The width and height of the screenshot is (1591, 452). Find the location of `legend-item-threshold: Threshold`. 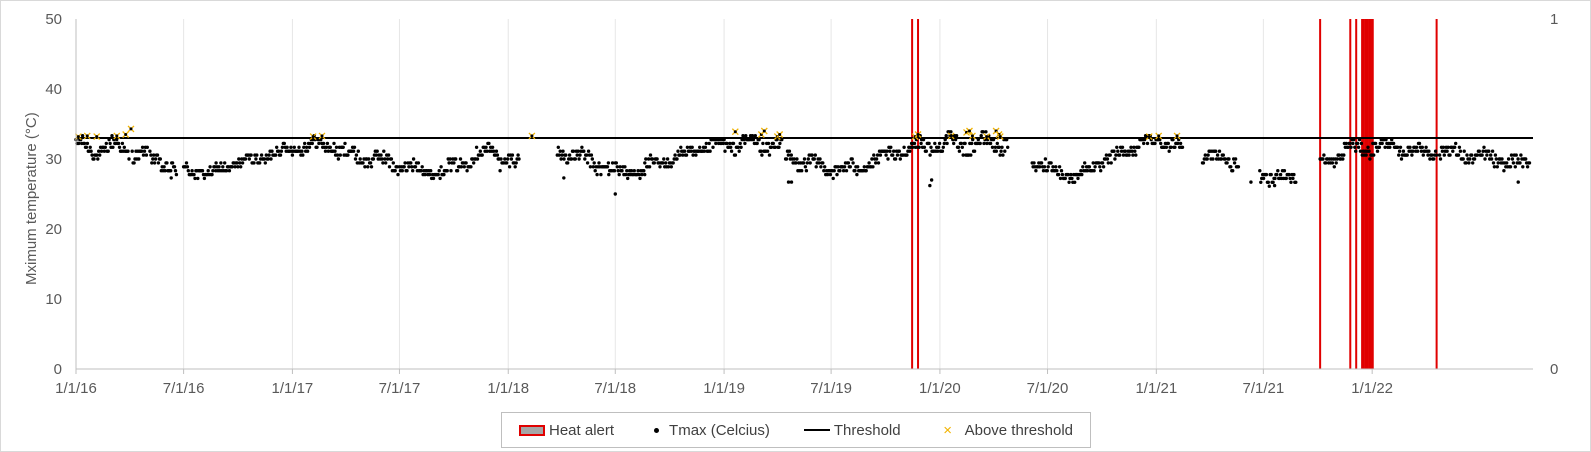

legend-item-threshold: Threshold is located at coordinates (852, 430).